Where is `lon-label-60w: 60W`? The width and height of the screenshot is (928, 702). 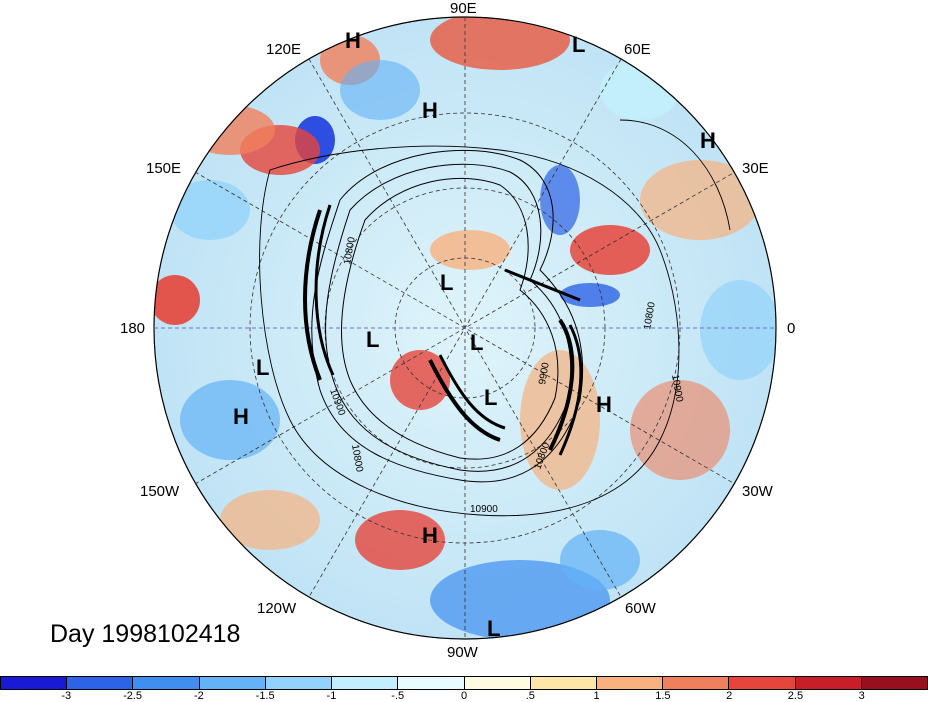 lon-label-60w: 60W is located at coordinates (640, 608).